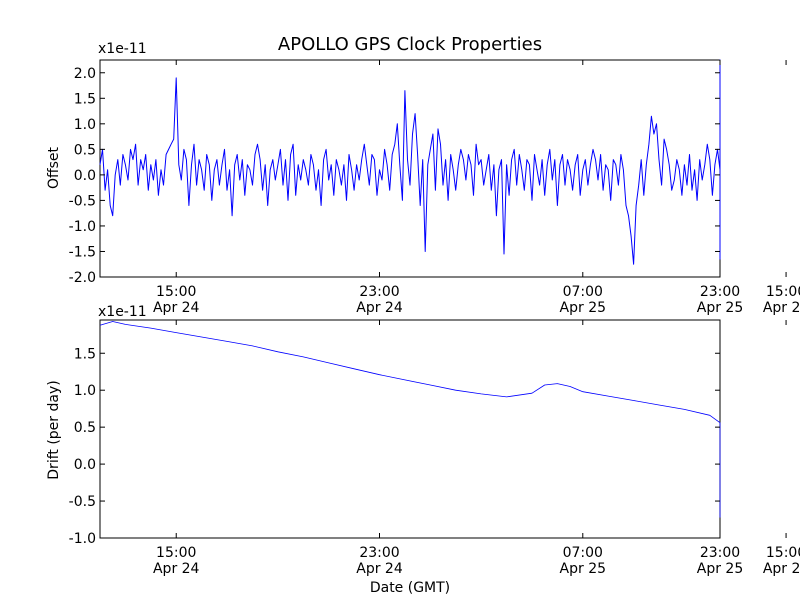 This screenshot has height=600, width=800. Describe the element at coordinates (82, 539) in the screenshot. I see `drift-y-tick-label: -1.0` at that location.